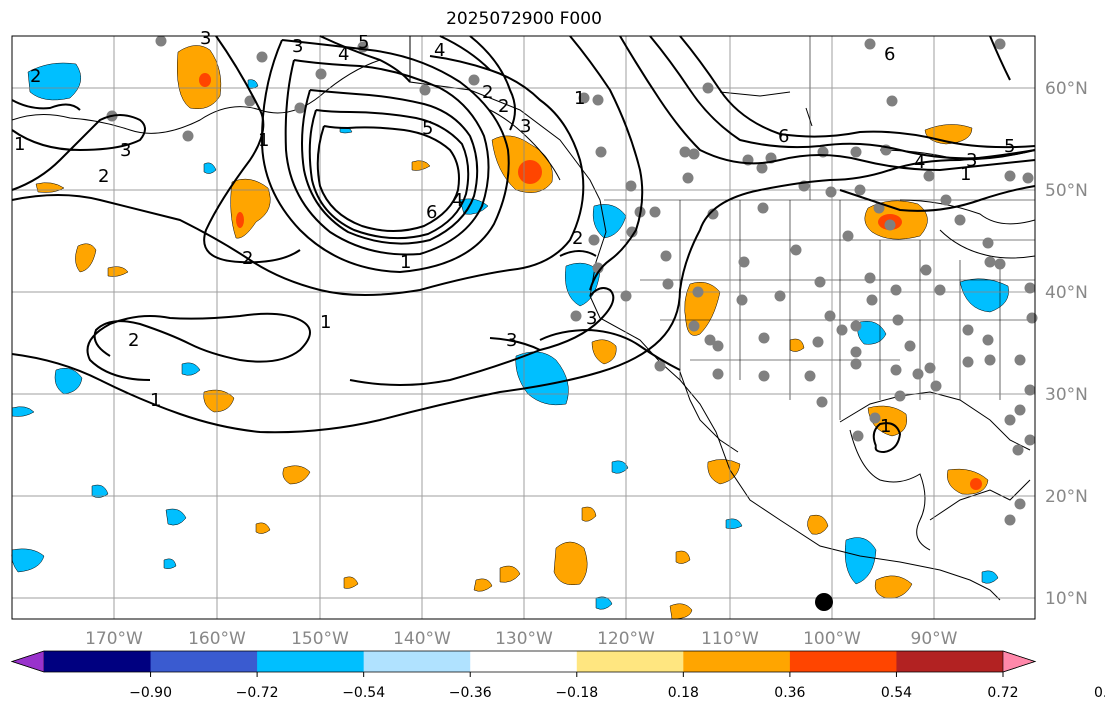 The width and height of the screenshot is (1105, 712). I want to click on longitude-label: 90°W, so click(934, 639).